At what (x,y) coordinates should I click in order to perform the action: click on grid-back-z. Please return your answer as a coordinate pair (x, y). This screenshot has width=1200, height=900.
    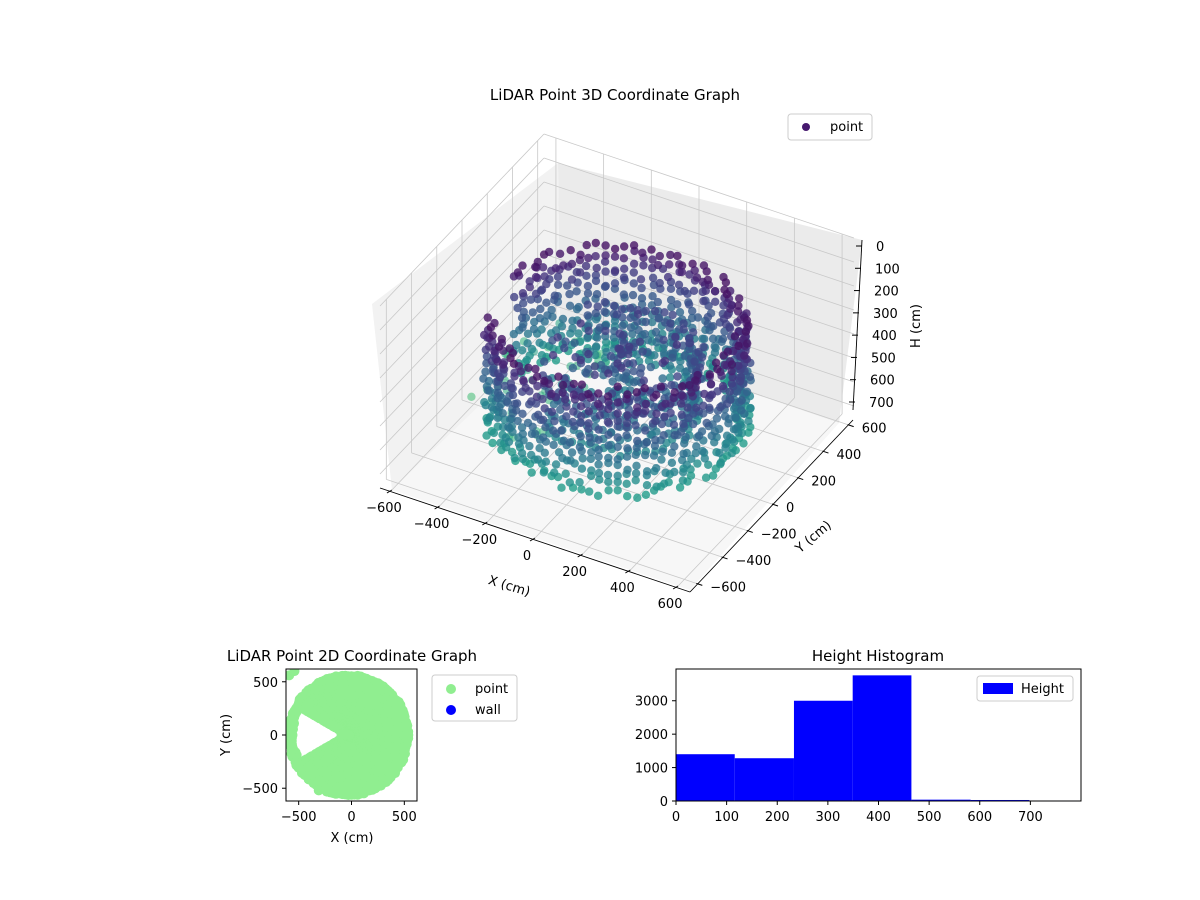
    Looking at the image, I should click on (699, 258).